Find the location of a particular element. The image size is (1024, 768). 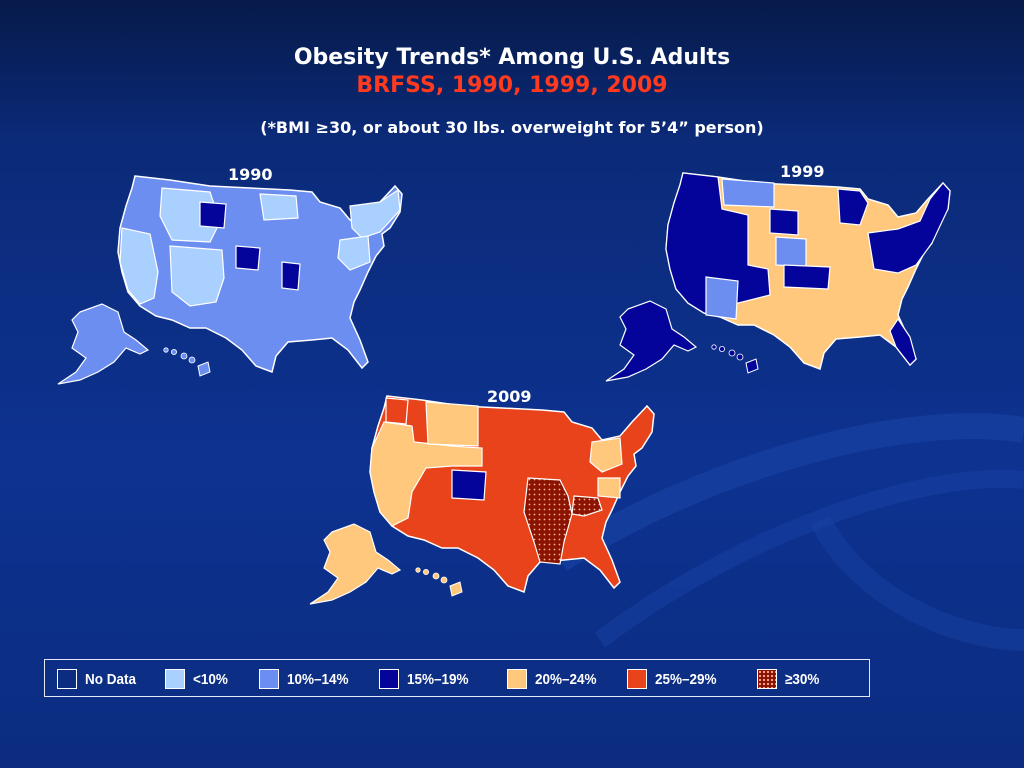

legend-item-15-19: 15%–19% is located at coordinates (427, 679).